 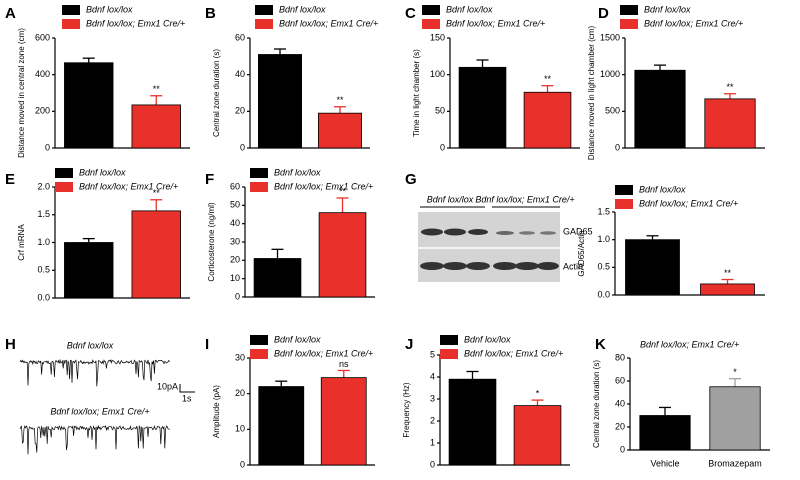 I want to click on y-tick-label: 60, so click(x=620, y=380).